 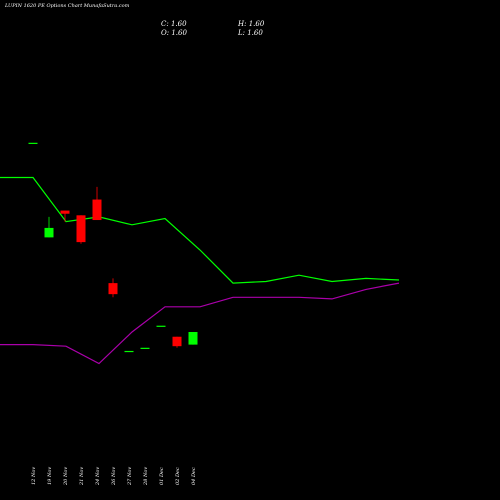 I want to click on x-tick-label: 02 Dec, so click(x=178, y=476).